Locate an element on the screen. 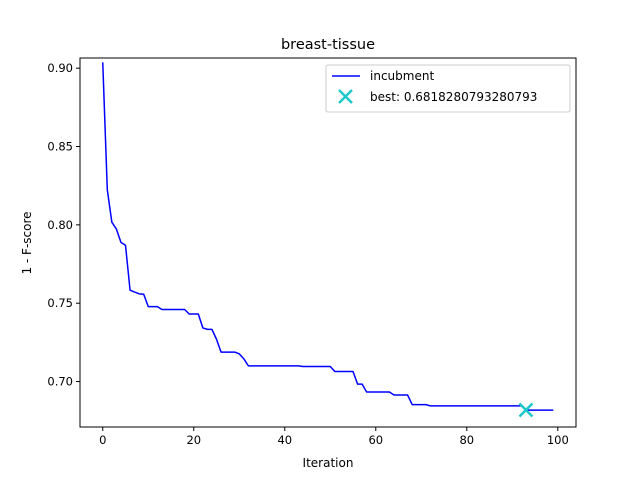 The image size is (640, 480). legend: incubment best: 0.6818280793280793 is located at coordinates (448, 88).